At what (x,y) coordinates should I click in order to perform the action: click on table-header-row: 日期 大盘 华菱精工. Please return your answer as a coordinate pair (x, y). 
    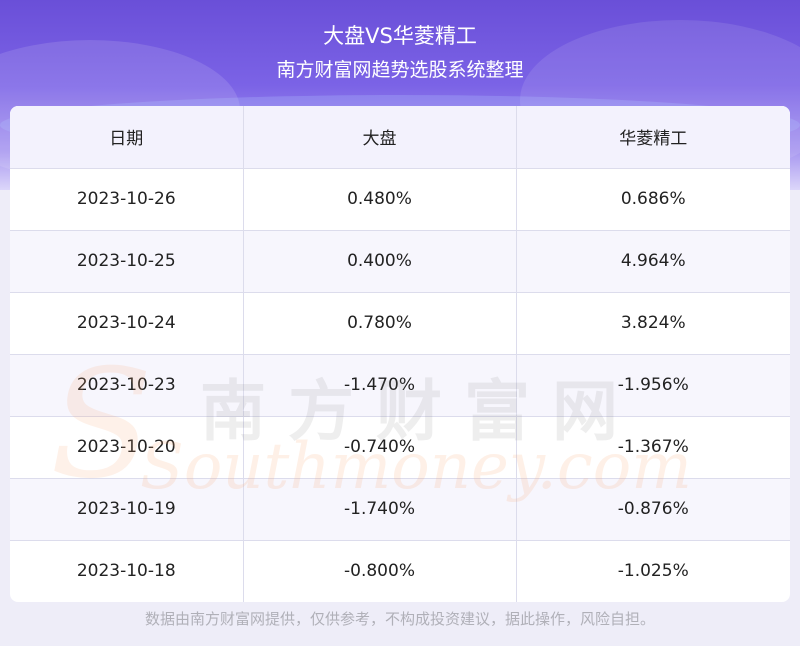
    Looking at the image, I should click on (400, 137).